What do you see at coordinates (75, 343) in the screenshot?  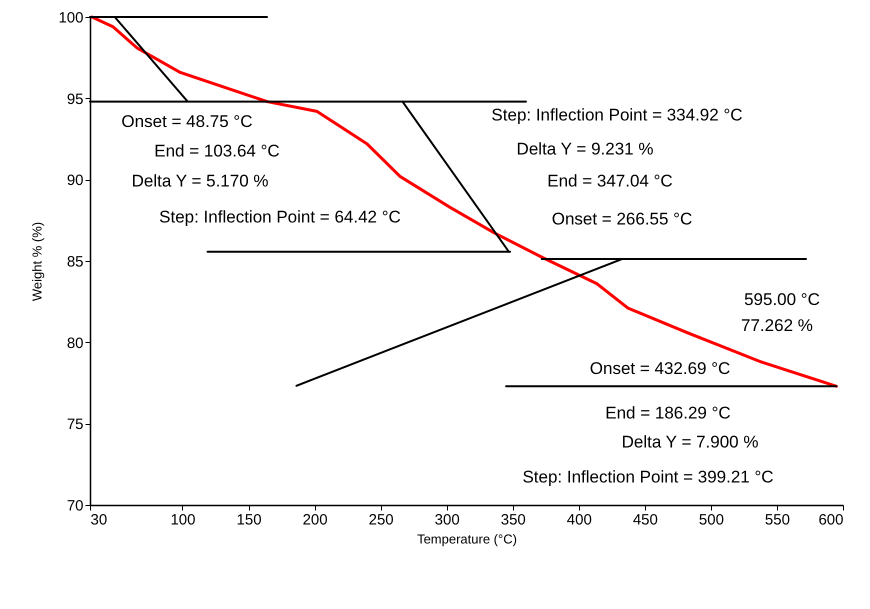 I see `y-tick-label: 80` at bounding box center [75, 343].